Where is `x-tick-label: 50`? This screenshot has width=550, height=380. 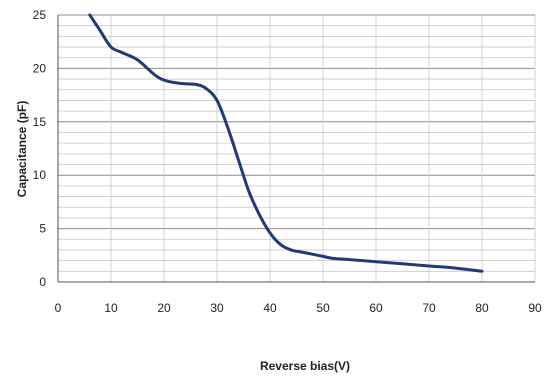 x-tick-label: 50 is located at coordinates (323, 308).